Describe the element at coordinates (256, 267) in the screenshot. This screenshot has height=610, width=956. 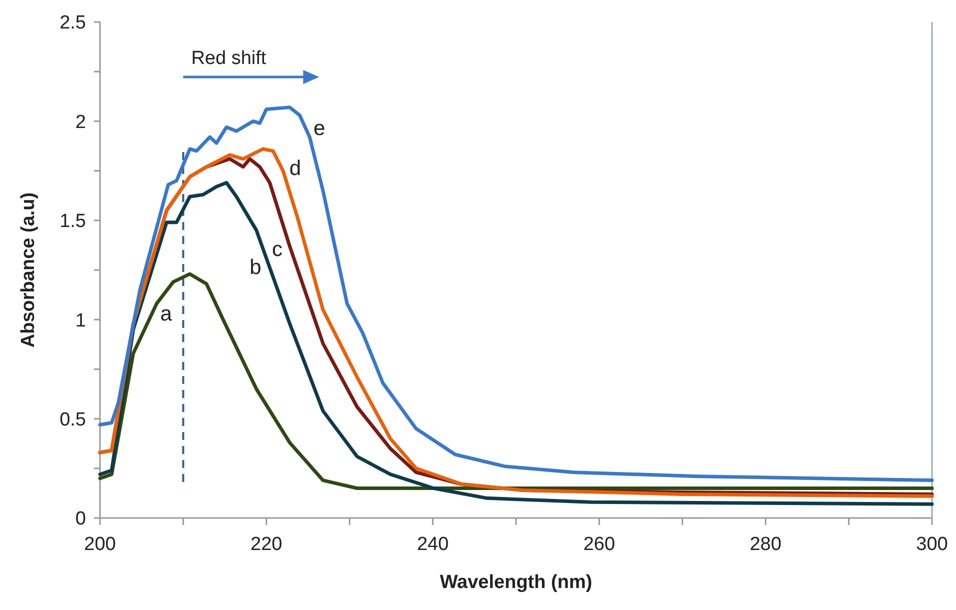
I see `series-label: b` at that location.